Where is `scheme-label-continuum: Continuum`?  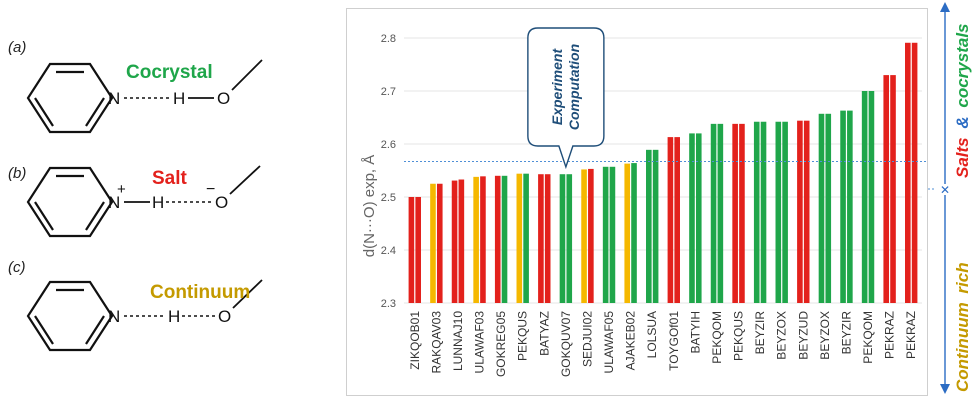 scheme-label-continuum: Continuum is located at coordinates (200, 292).